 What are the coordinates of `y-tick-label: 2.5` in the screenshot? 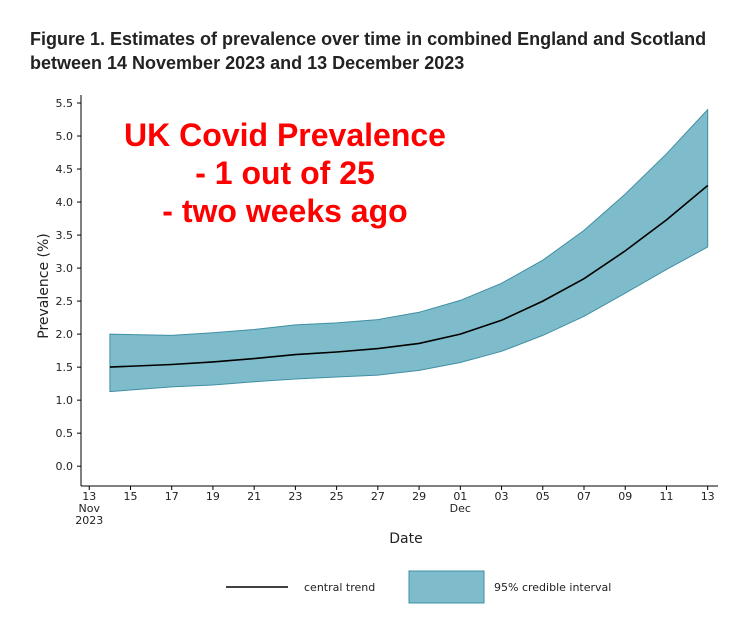 It's located at (65, 301).